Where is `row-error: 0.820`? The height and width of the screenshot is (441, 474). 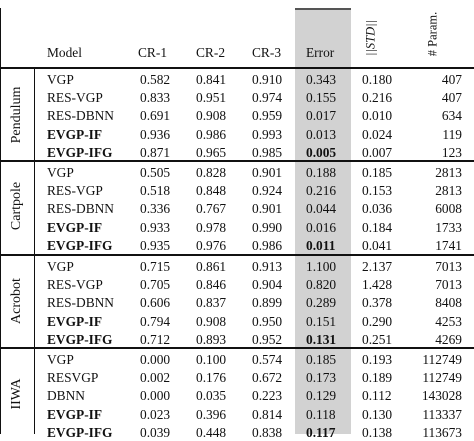
row-error: 0.820 is located at coordinates (321, 285).